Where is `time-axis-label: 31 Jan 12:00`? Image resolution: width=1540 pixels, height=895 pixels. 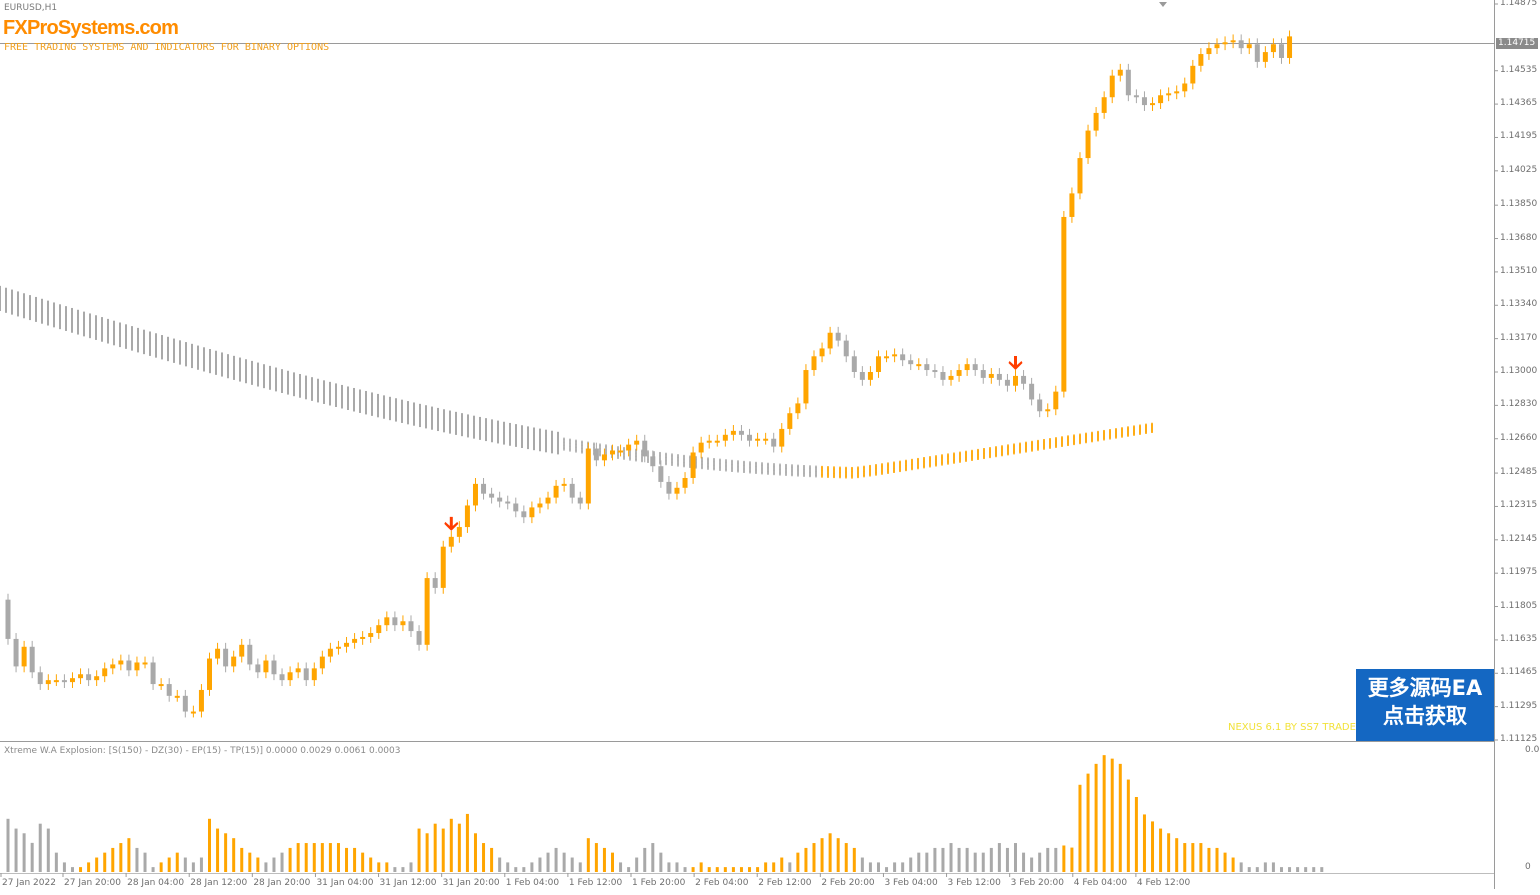
time-axis-label: 31 Jan 12:00 is located at coordinates (408, 883).